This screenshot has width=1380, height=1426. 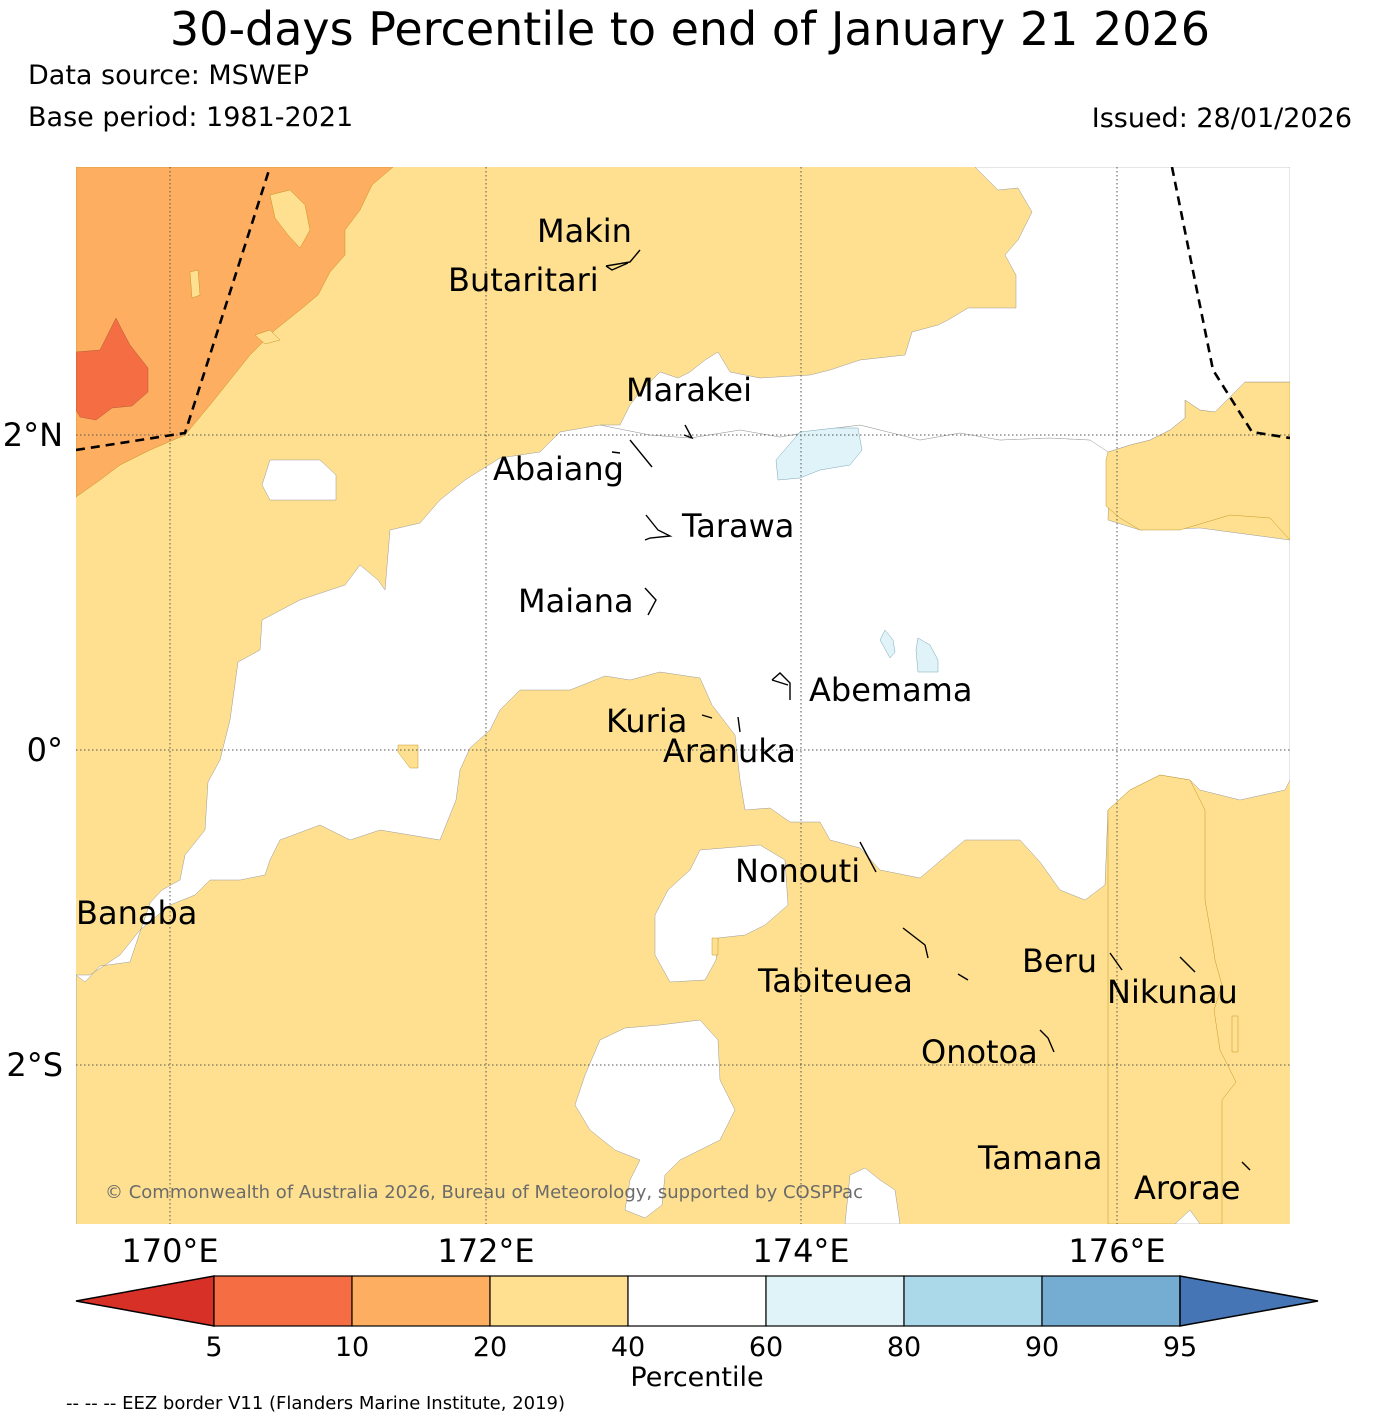 I want to click on colorbar-tick-label: 20, so click(x=490, y=1347).